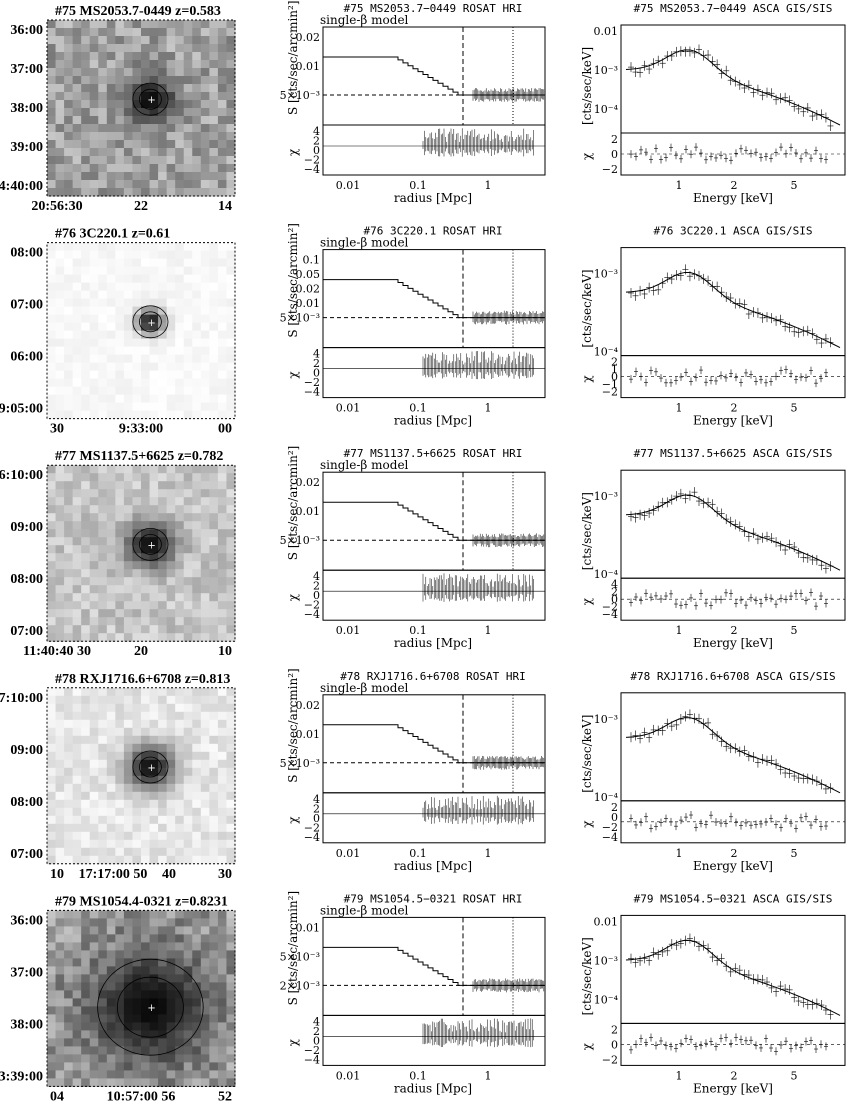 The height and width of the screenshot is (1117, 850). What do you see at coordinates (733, 453) in the screenshot?
I see `spectrum-title: #77 MS1137.5+6625 ASCA GIS/SIS` at bounding box center [733, 453].